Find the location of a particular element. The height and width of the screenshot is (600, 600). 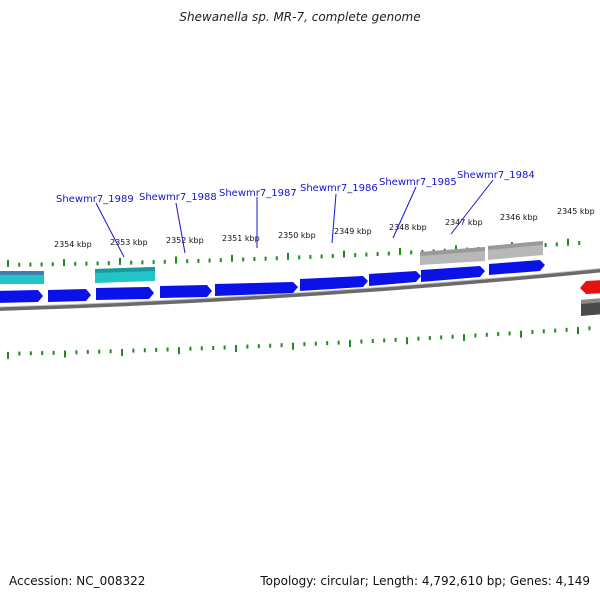

map-title: Shewanella sp. MR-7, complete genome is located at coordinates (300, 17).